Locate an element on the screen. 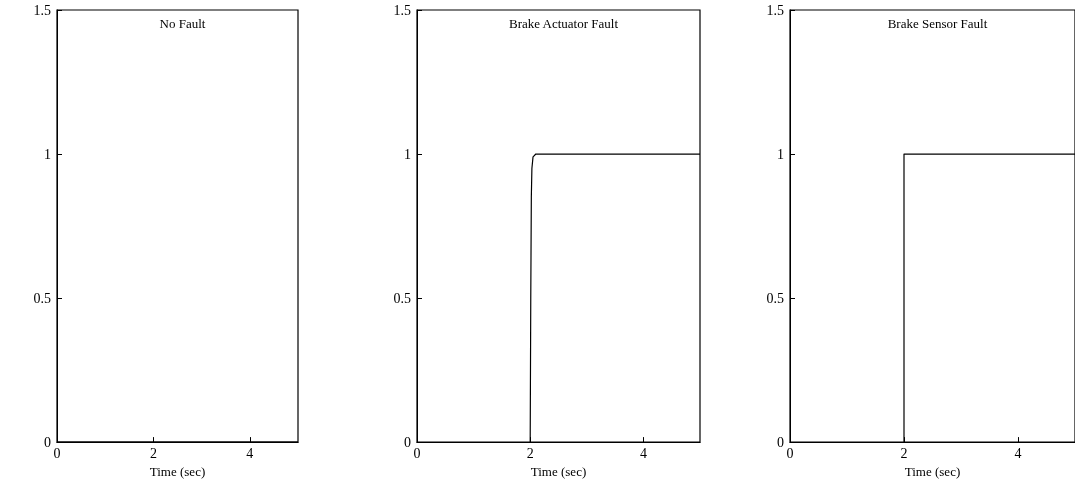 This screenshot has height=483, width=1075. chart-title: Brake Sensor Fault is located at coordinates (937, 23).